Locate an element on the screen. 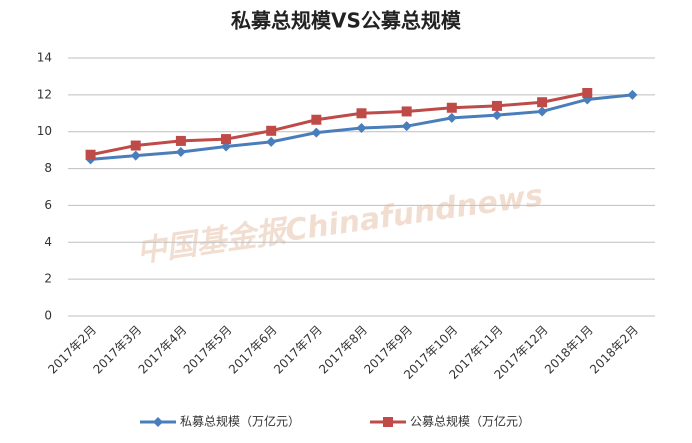  y-tick-label: 0 is located at coordinates (48, 316).